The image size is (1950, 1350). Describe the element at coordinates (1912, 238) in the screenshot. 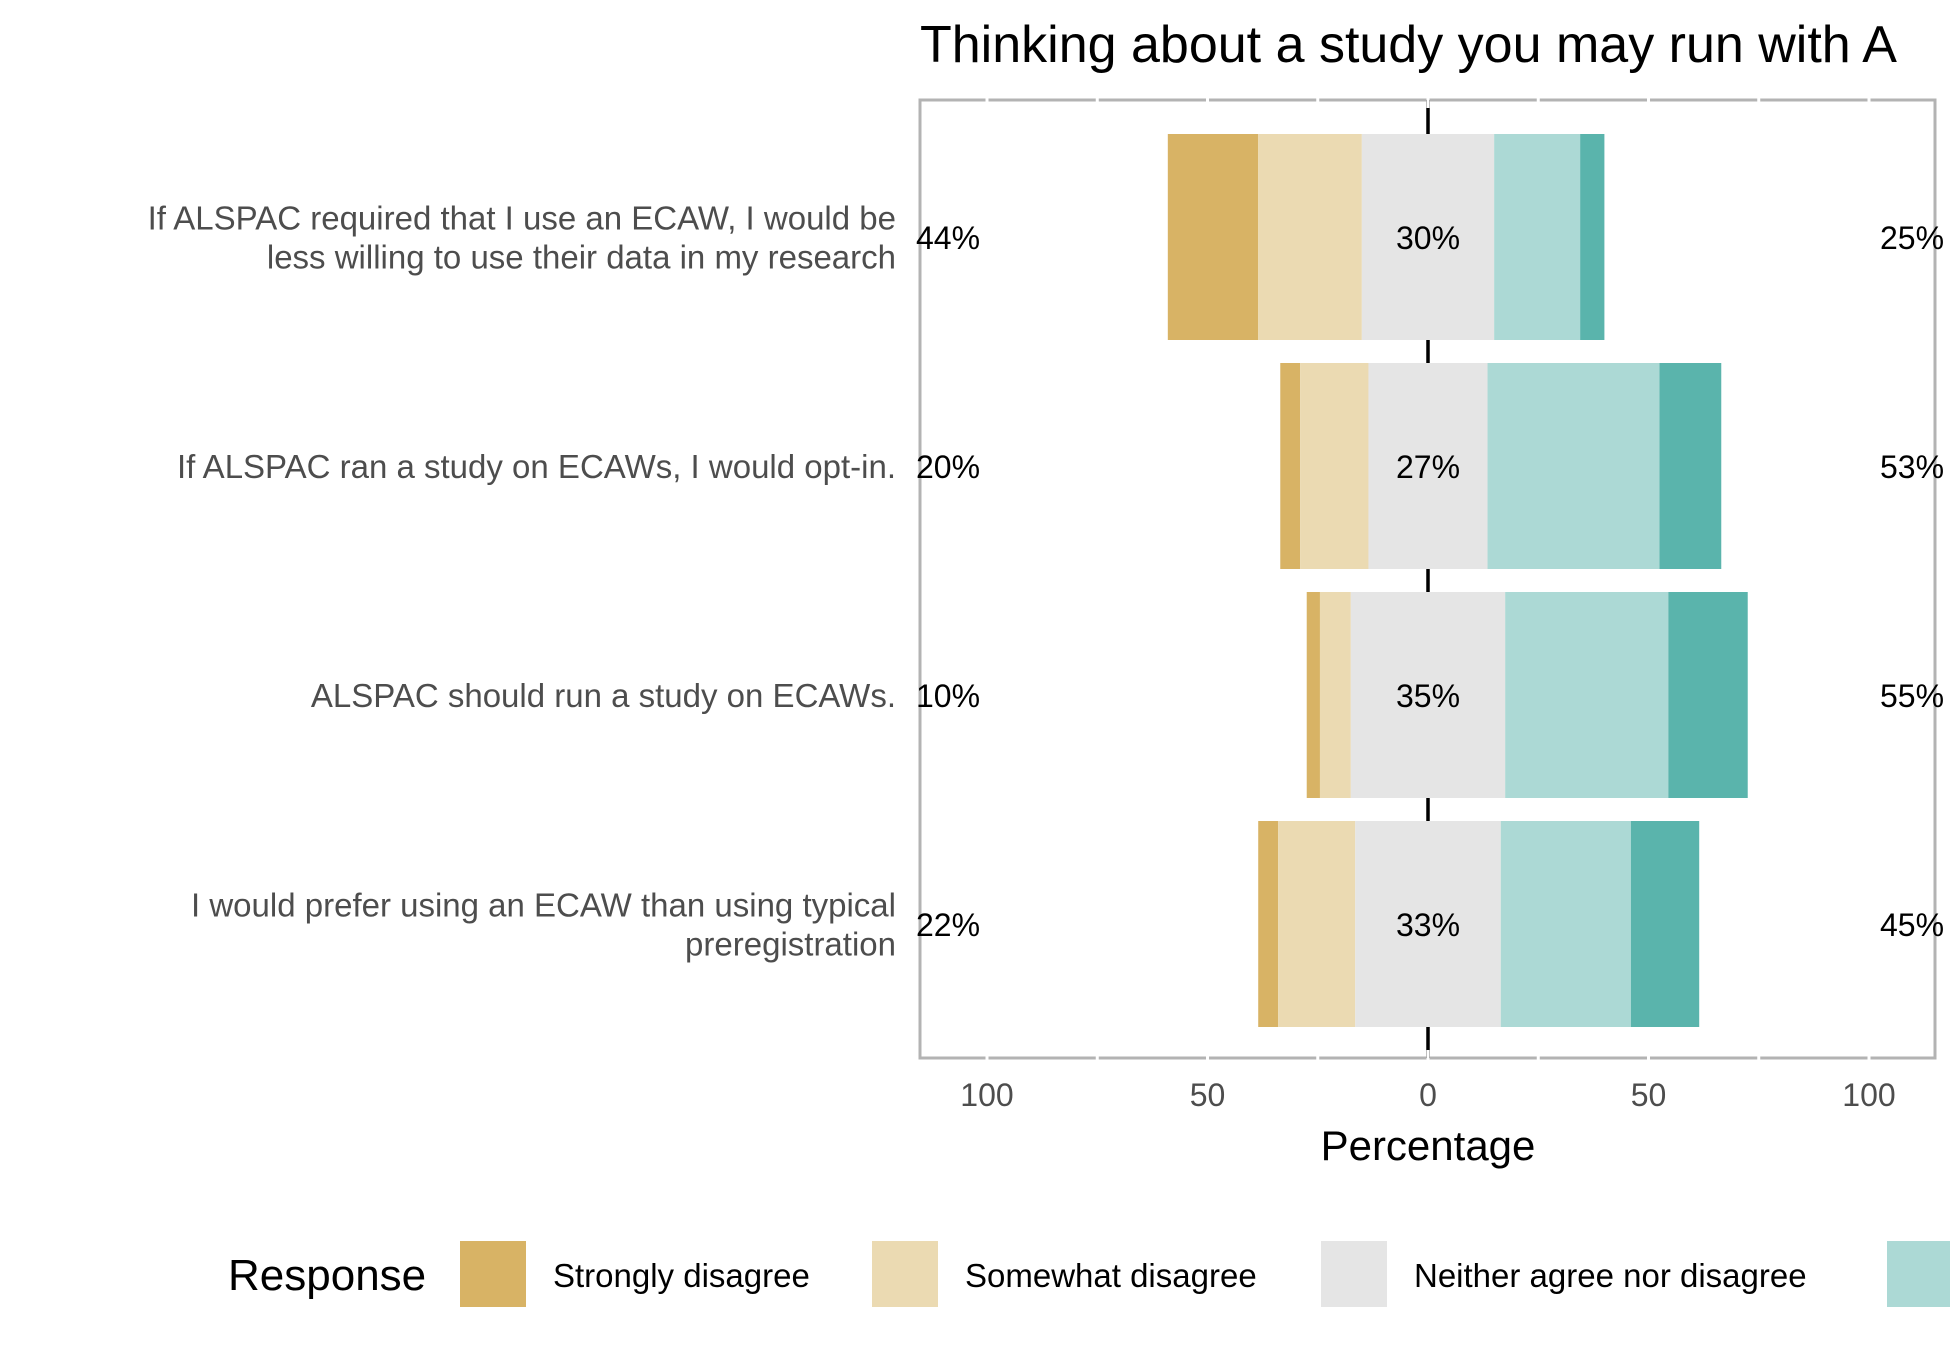

I see `right-percent-label: 25%` at that location.